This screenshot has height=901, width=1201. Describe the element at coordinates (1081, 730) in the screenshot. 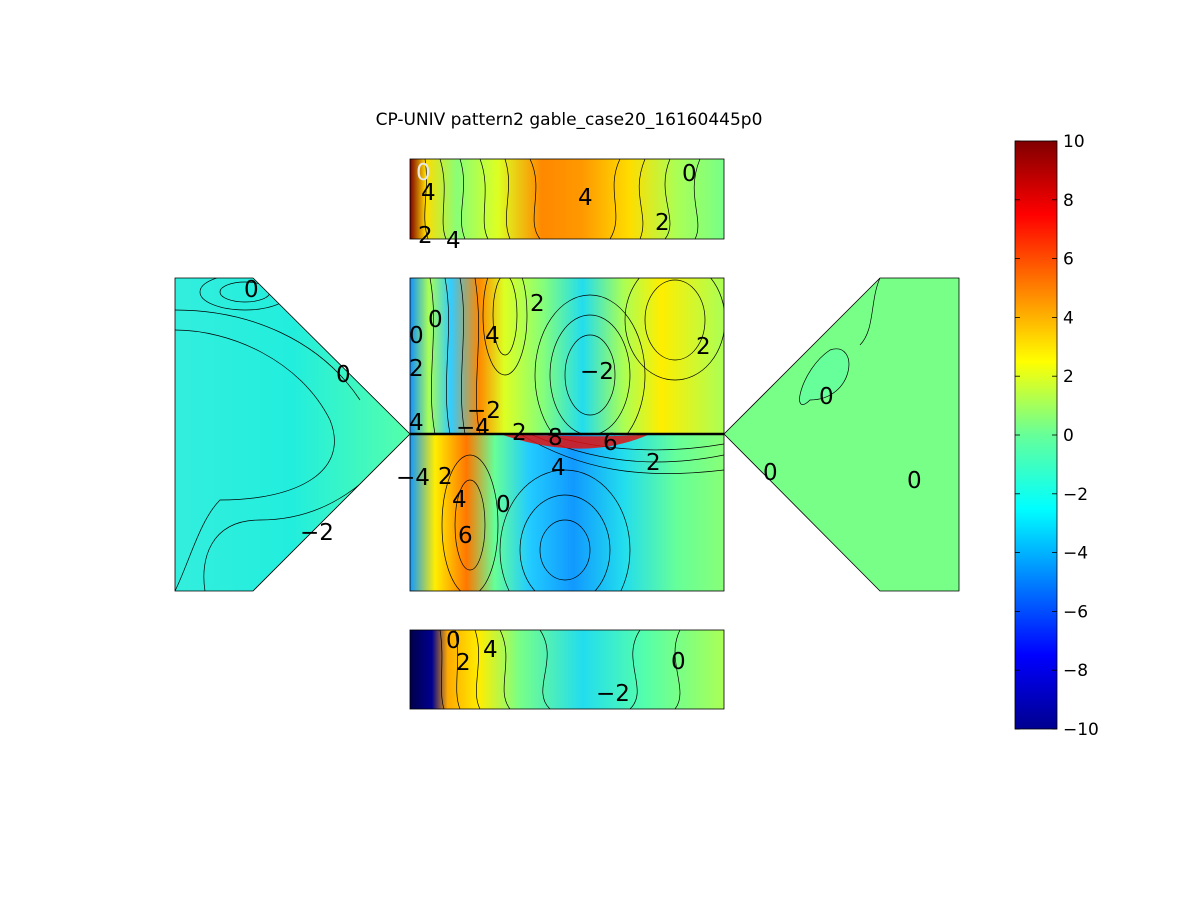

I see `colorbar-tick-label: −10` at that location.